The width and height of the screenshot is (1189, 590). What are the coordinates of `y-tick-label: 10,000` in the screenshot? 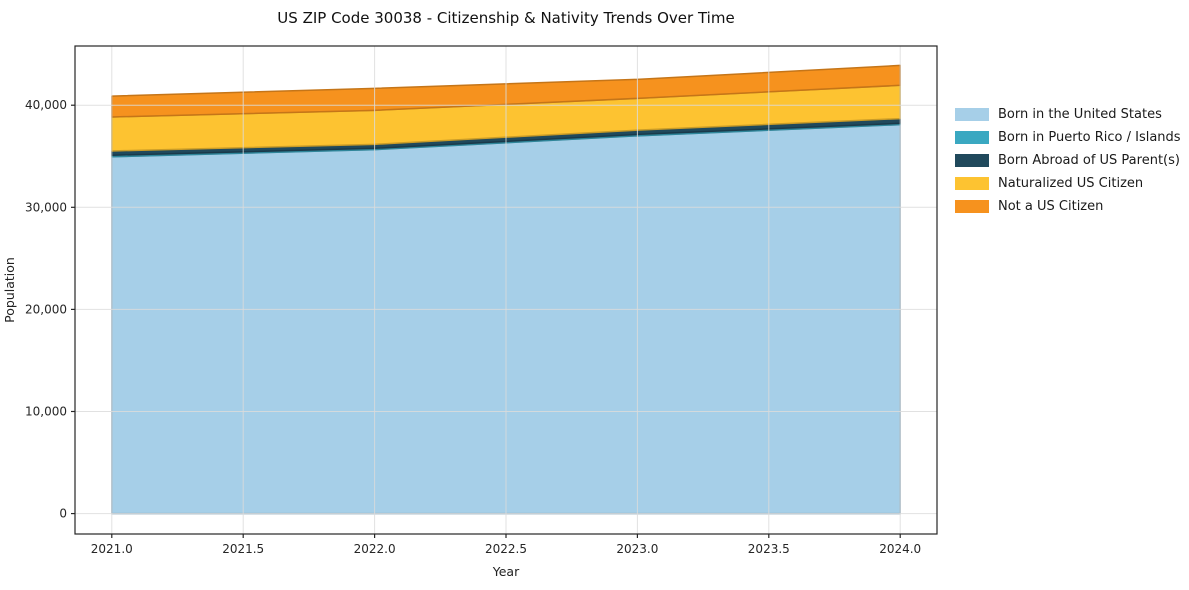 It's located at (46, 411).